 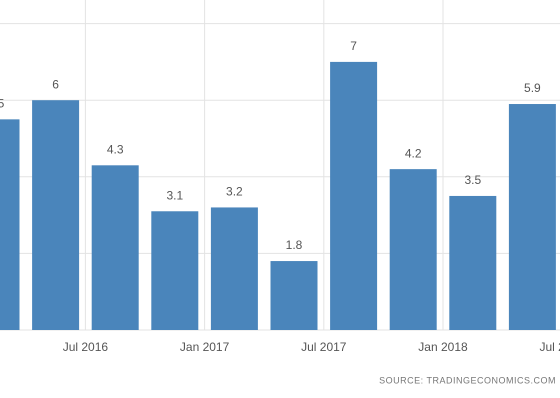 What do you see at coordinates (532, 88) in the screenshot?
I see `data-label: 5.9` at bounding box center [532, 88].